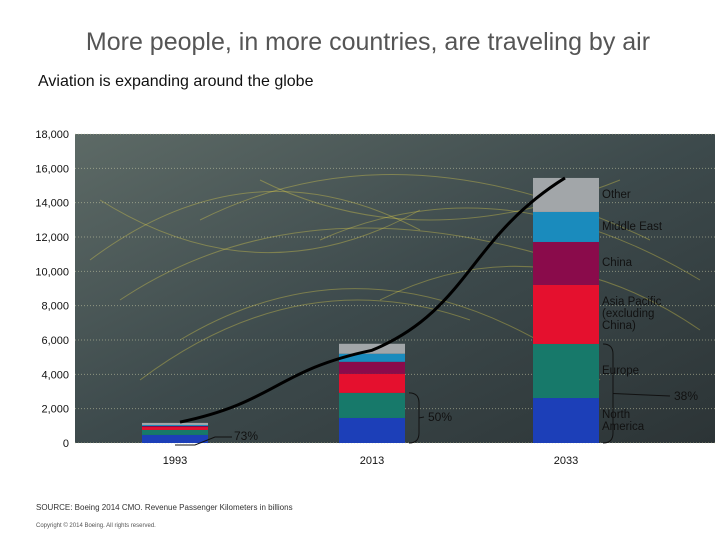  Describe the element at coordinates (55, 341) in the screenshot. I see `y-tick-label: 6,000` at that location.